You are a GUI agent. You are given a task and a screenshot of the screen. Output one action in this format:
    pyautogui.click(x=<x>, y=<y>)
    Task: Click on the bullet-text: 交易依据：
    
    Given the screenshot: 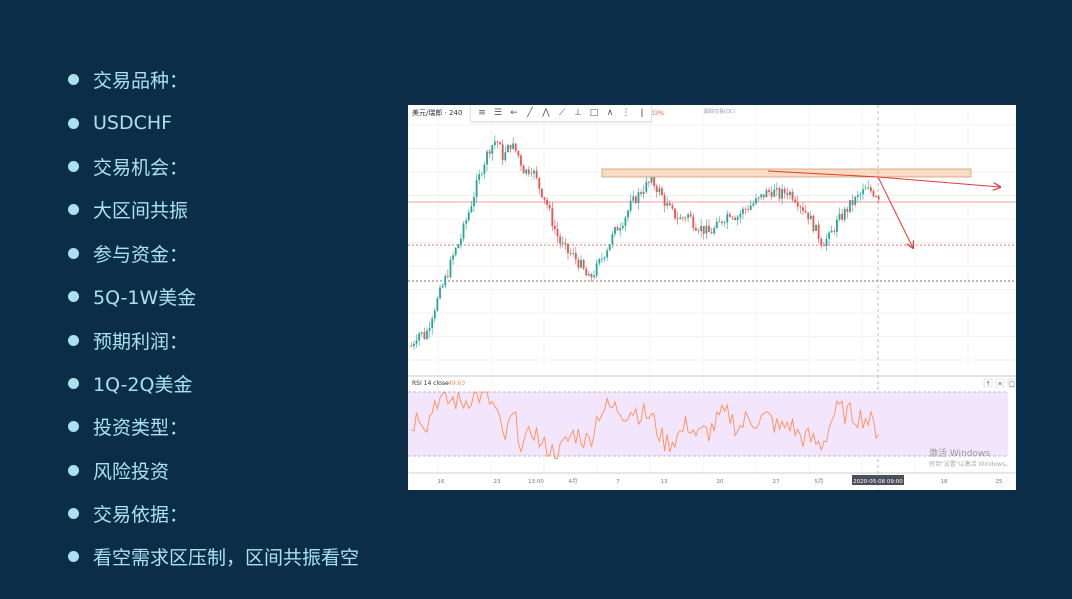 What is the action you would take?
    pyautogui.click(x=141, y=515)
    